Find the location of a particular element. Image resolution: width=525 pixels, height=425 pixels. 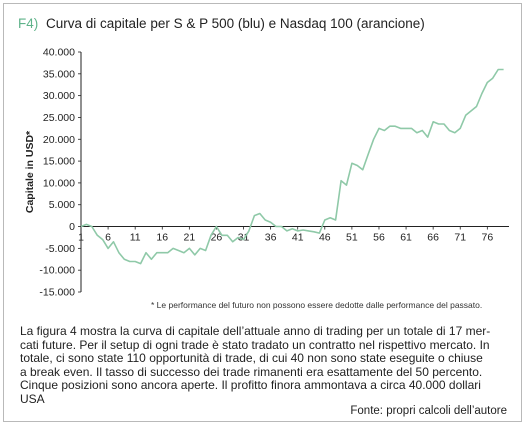

y-tick-label: 25.000 is located at coordinates (59, 118).